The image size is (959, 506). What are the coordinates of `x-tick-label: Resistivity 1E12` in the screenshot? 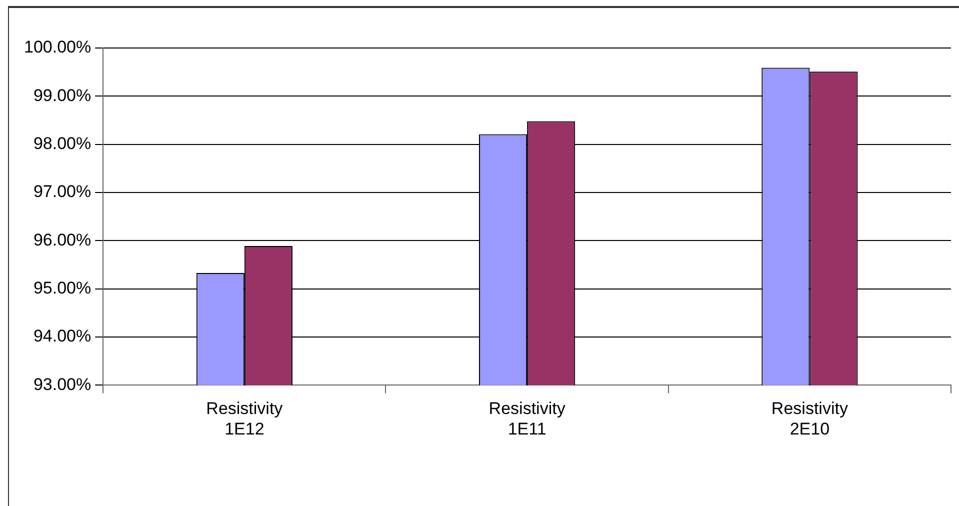 It's located at (245, 418).